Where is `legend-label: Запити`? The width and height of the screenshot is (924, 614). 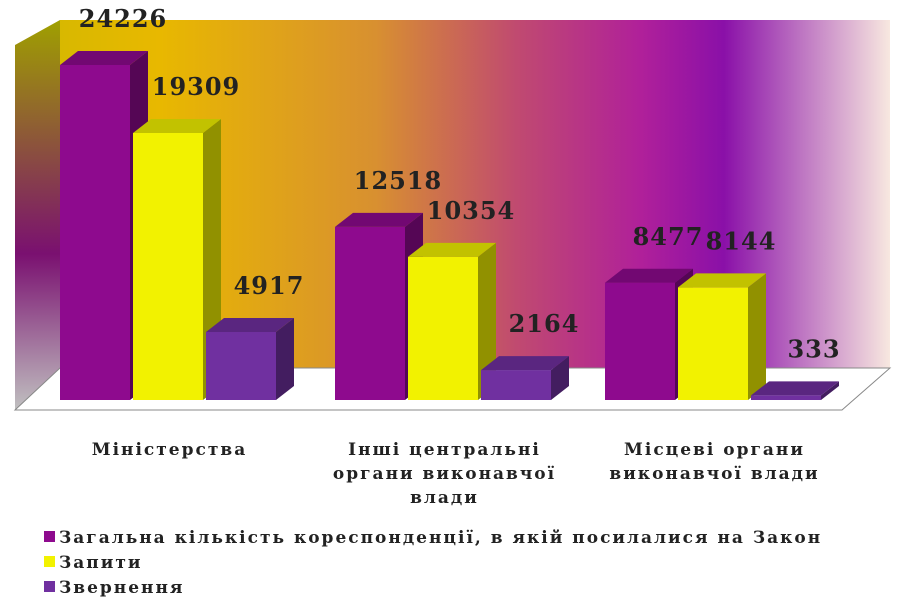
legend-label: Запити is located at coordinates (101, 563).